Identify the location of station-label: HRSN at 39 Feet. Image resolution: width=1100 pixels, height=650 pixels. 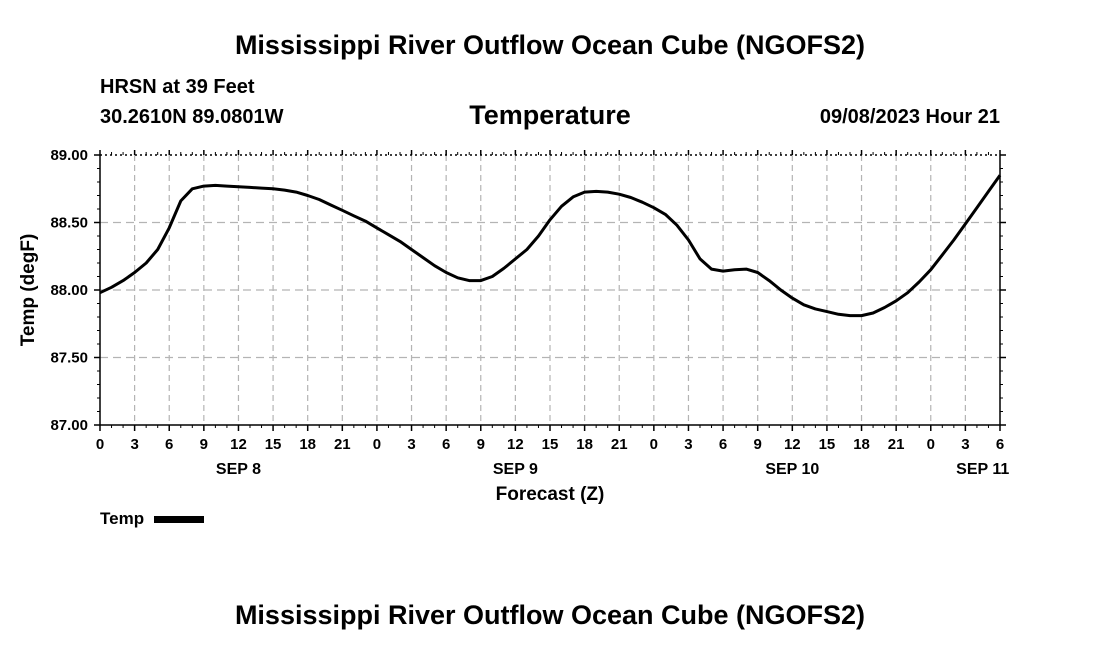
(177, 87).